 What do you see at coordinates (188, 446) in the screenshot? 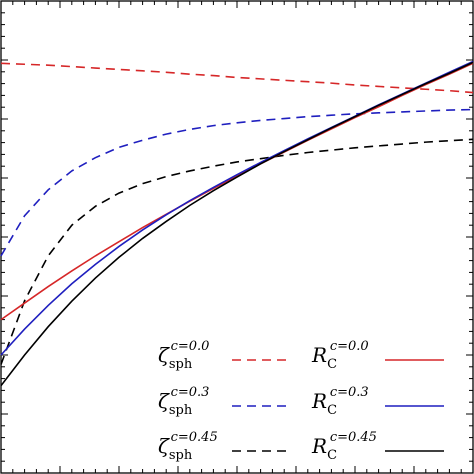
I see `legend-label-left-2: ζsphc=0.45` at bounding box center [188, 446].